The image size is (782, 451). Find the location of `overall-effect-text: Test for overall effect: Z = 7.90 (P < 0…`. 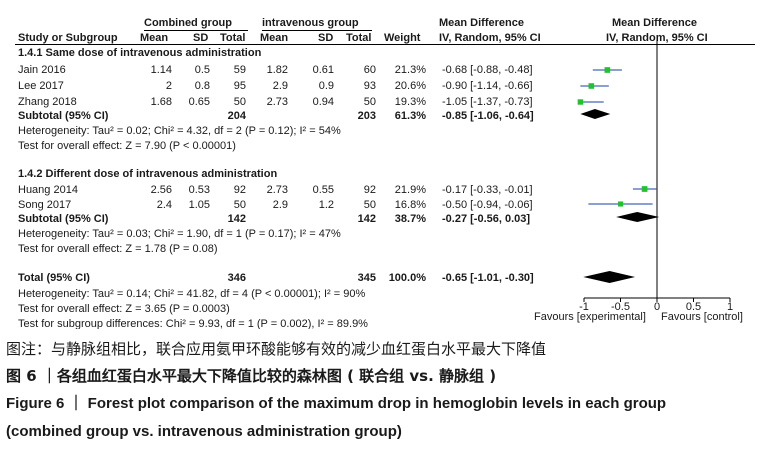

overall-effect-text: Test for overall effect: Z = 7.90 (P < 0… is located at coordinates (127, 146).